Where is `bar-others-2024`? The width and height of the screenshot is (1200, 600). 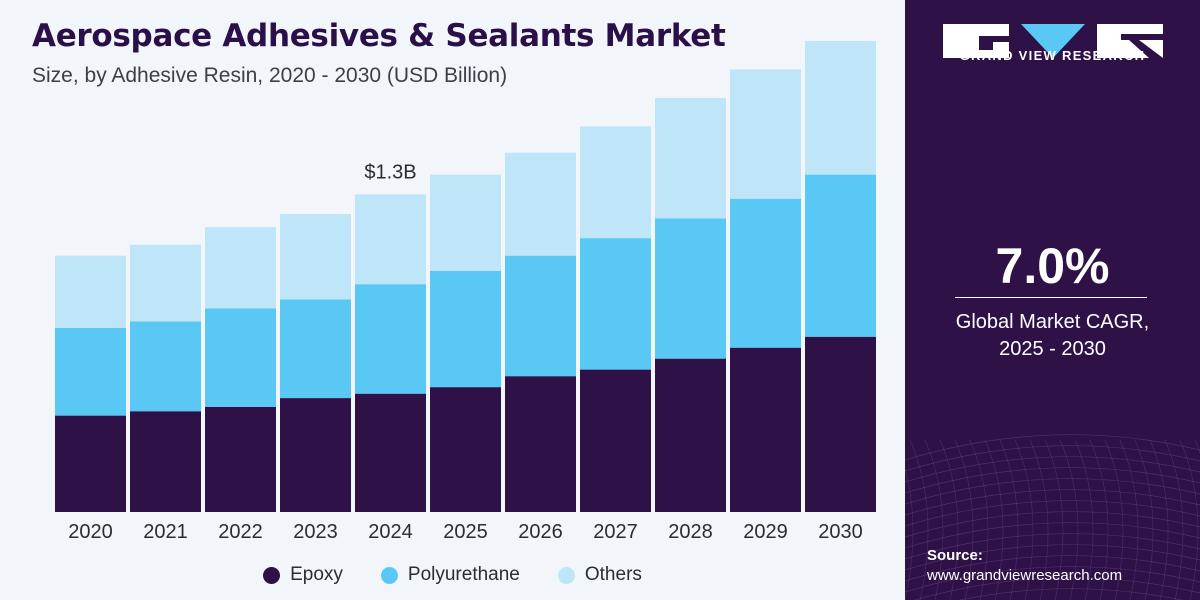
bar-others-2024 is located at coordinates (390, 239).